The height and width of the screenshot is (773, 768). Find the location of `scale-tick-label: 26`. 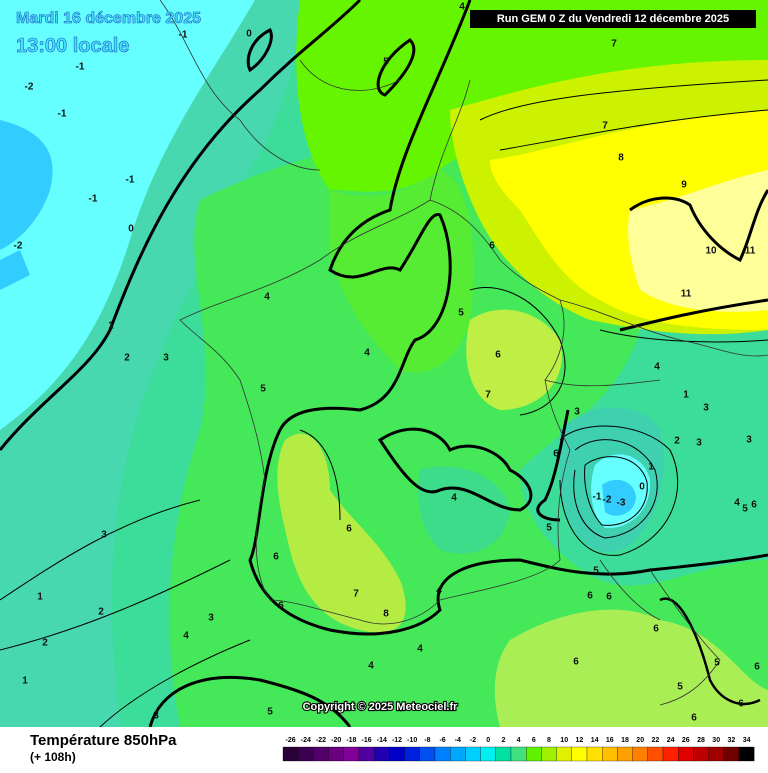

scale-tick-label: 26 is located at coordinates (686, 740).